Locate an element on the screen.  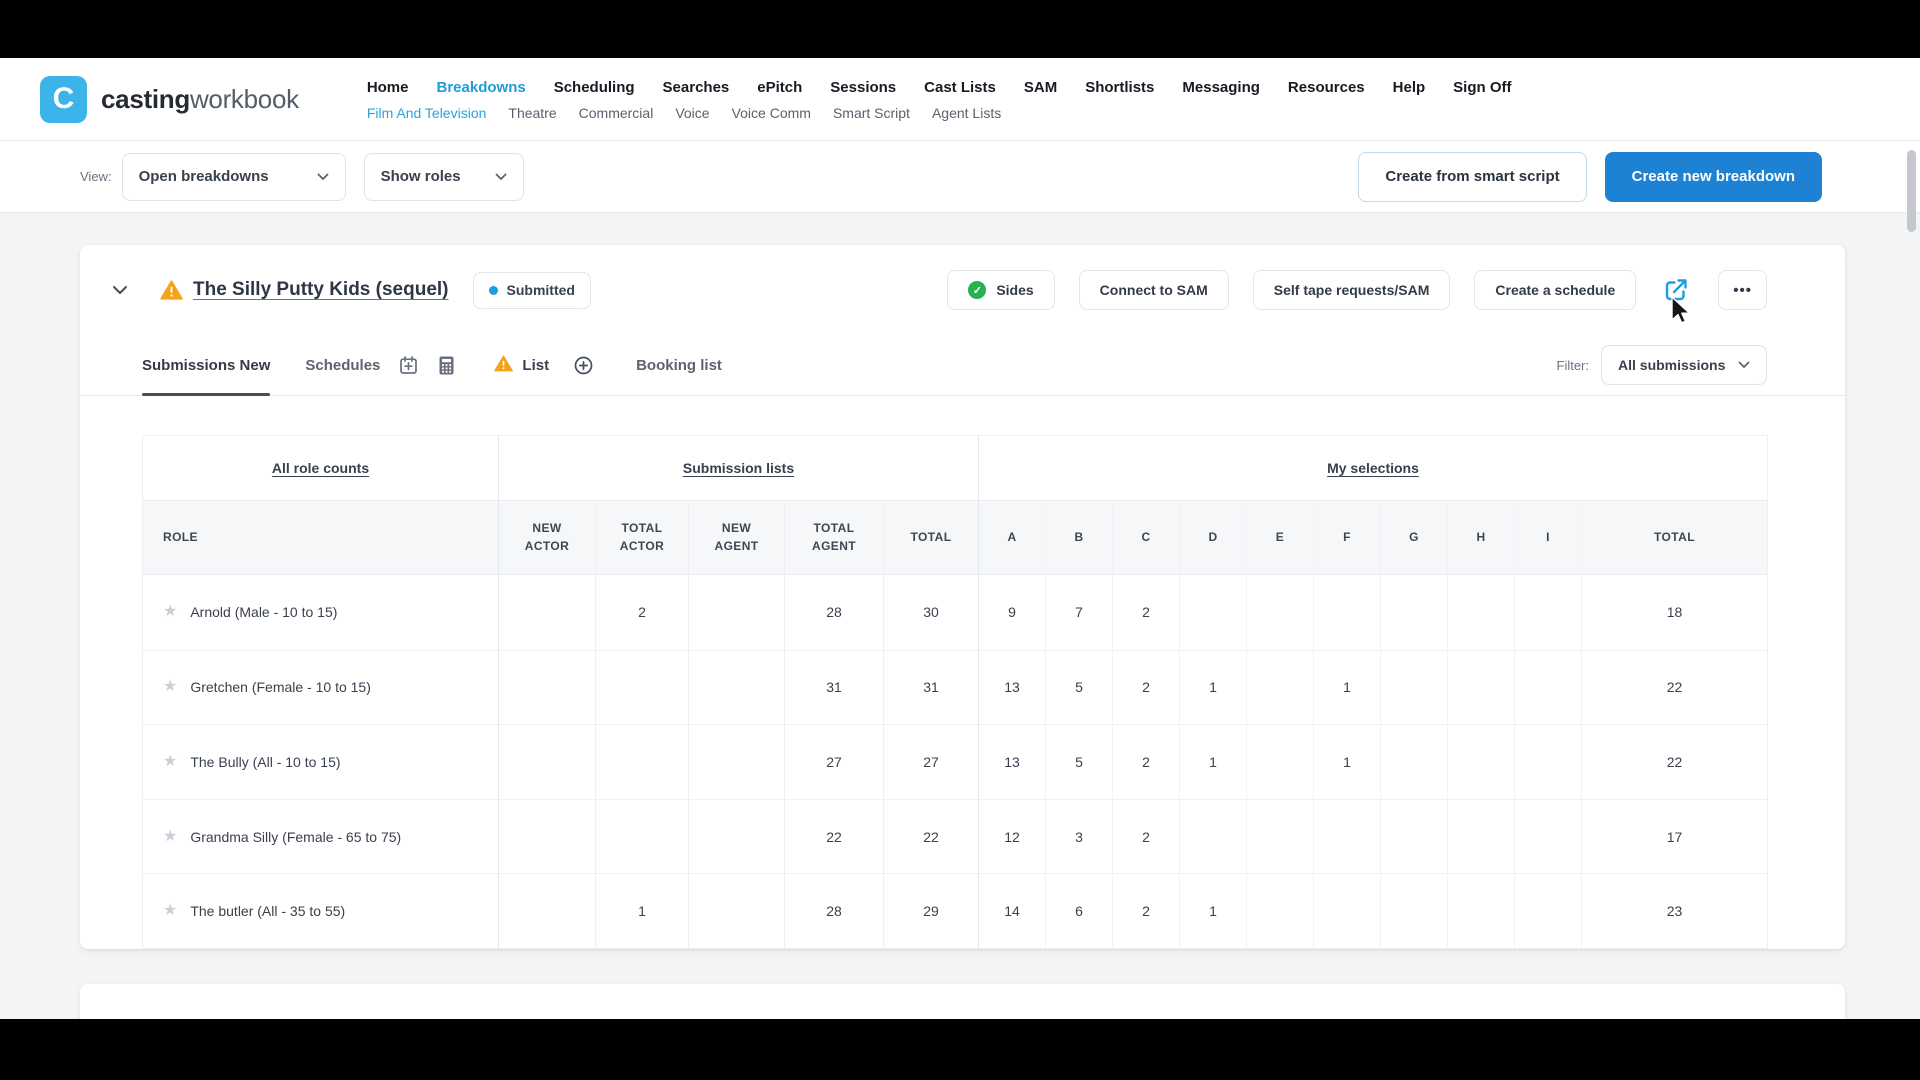
nav-item-cast-lists: Cast Lists is located at coordinates (960, 87).